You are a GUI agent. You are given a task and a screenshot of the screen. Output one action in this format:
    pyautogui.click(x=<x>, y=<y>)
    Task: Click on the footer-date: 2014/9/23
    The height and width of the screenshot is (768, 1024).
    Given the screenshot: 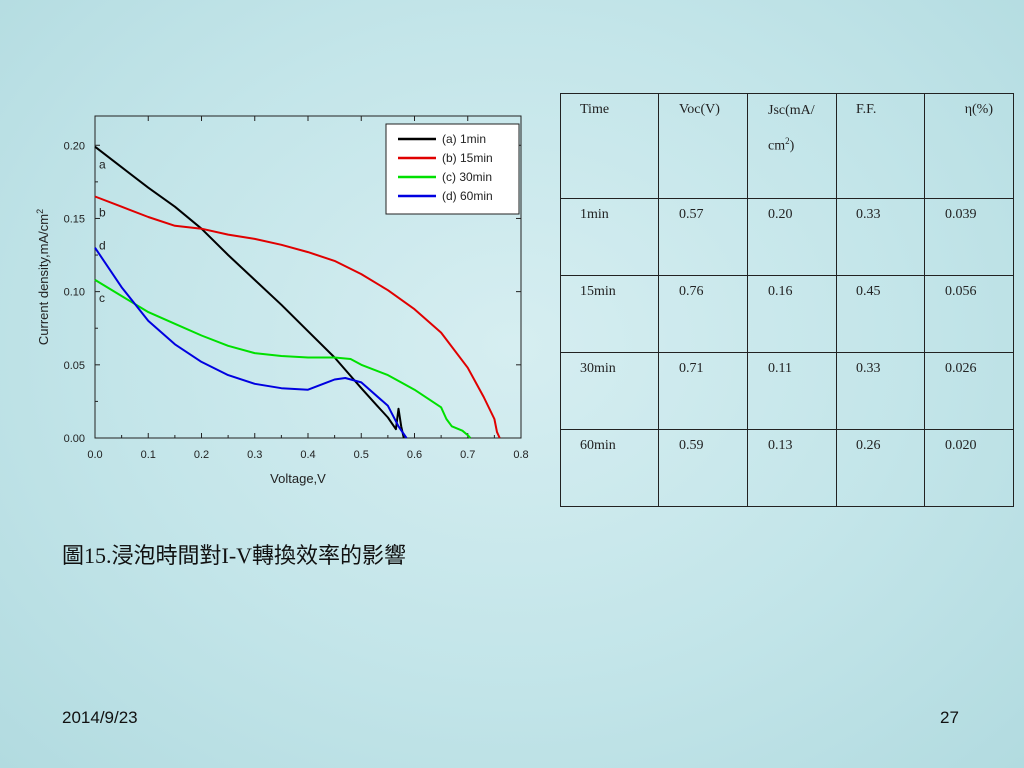 What is the action you would take?
    pyautogui.click(x=100, y=717)
    